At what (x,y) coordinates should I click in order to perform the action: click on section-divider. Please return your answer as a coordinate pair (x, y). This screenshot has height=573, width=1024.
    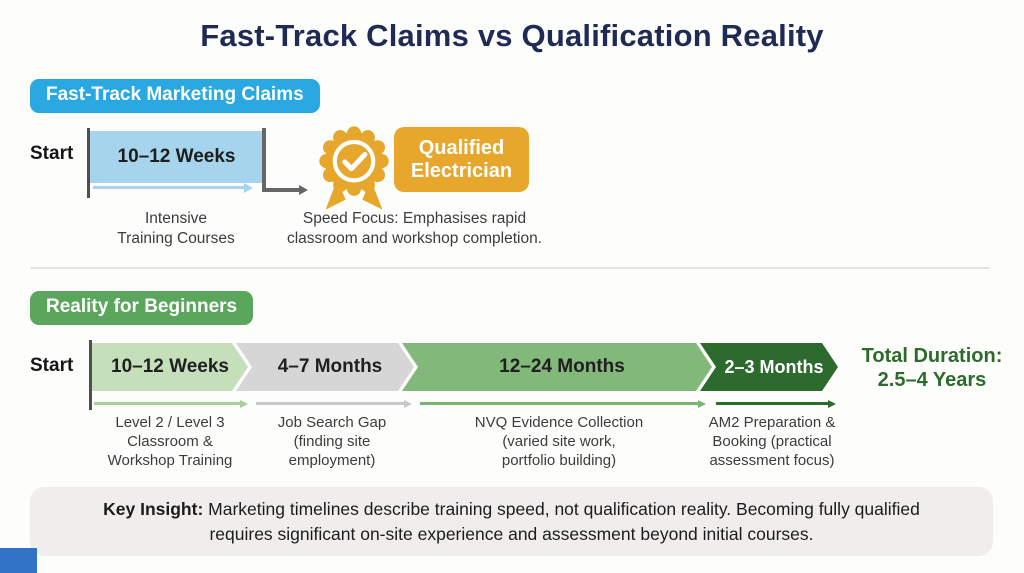
    Looking at the image, I should click on (510, 268).